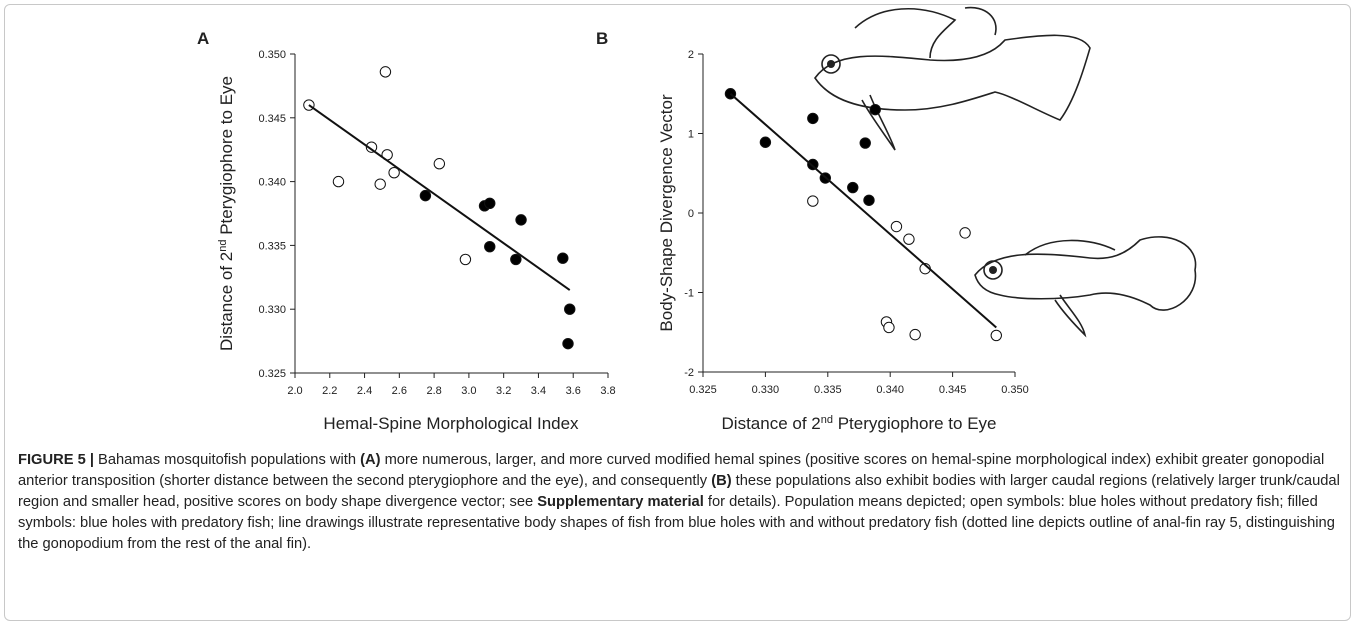  I want to click on x-axis-label: Hemal-Spine Morphological Index, so click(451, 423).